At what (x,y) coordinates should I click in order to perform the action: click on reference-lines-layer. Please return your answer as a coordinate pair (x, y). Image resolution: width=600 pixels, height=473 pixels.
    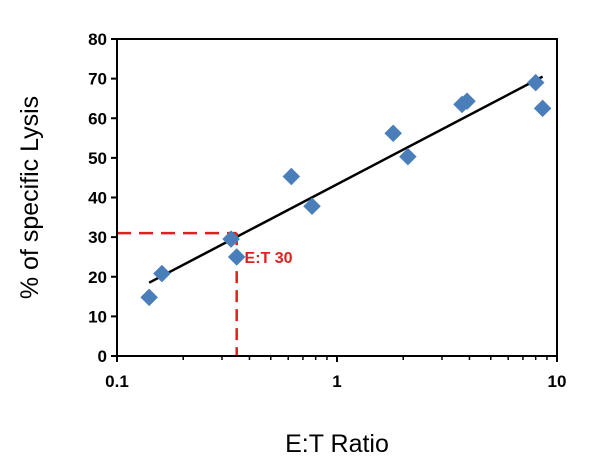
    Looking at the image, I should click on (177, 293).